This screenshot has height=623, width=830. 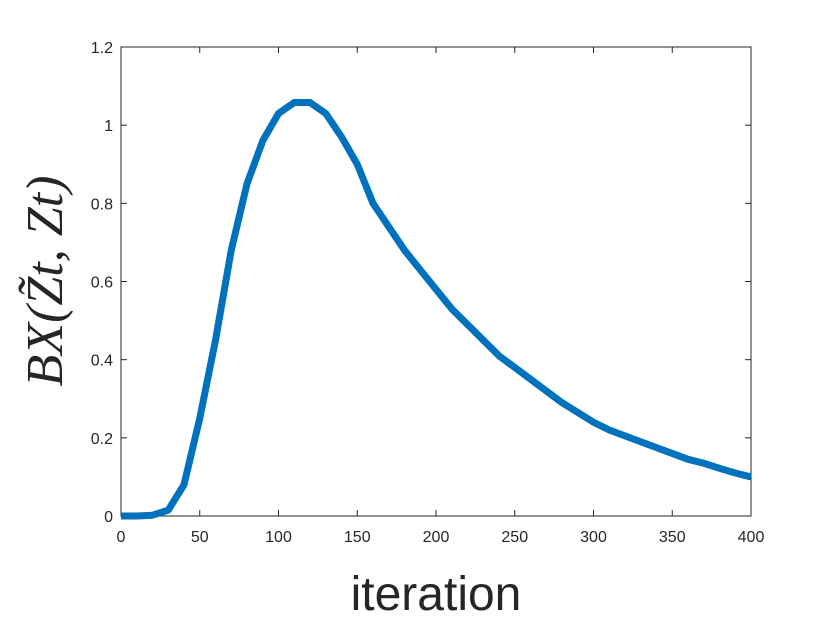 I want to click on x-tick-label: 150, so click(x=357, y=537).